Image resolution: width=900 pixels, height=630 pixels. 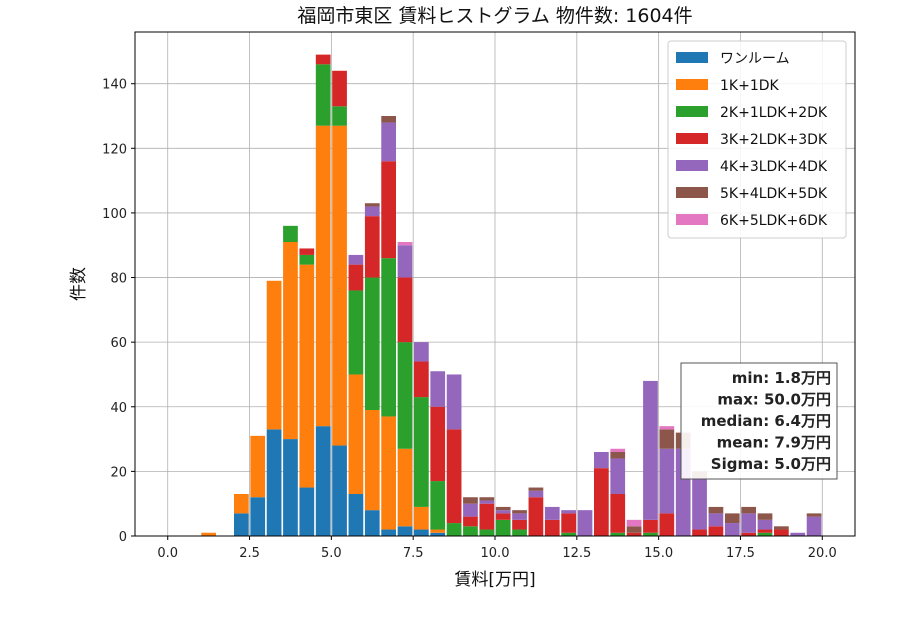 I want to click on y-axis-label: 件数, so click(x=79, y=284).